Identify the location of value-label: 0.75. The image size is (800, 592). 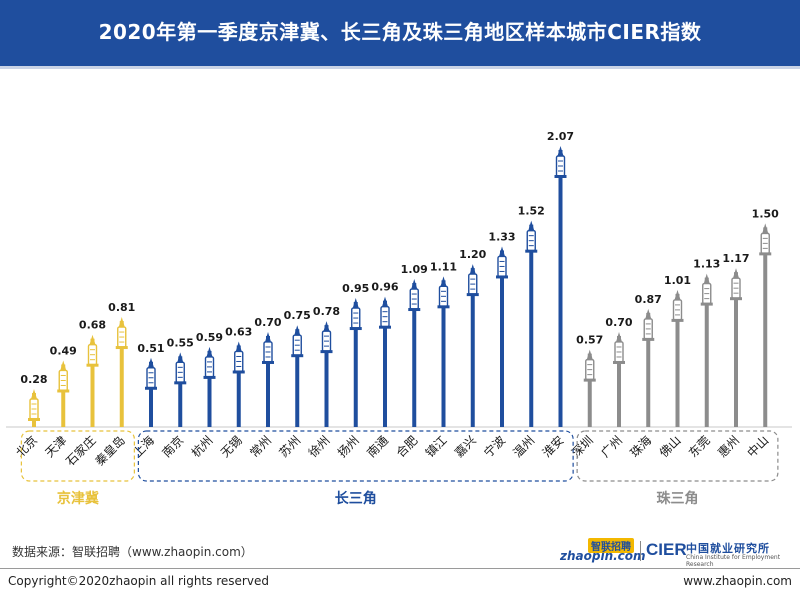
(297, 315).